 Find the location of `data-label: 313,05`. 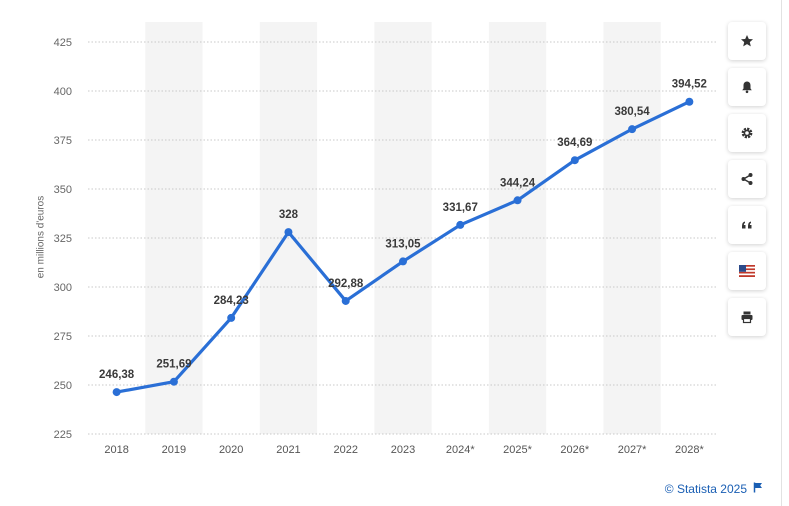

data-label: 313,05 is located at coordinates (403, 244).